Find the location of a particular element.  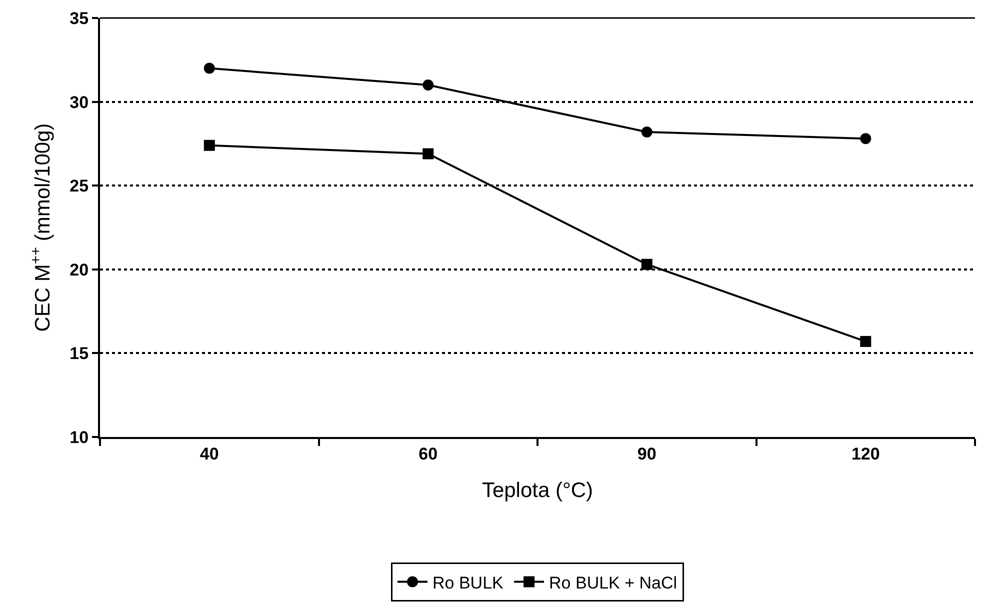

y-tick-label: 15 is located at coordinates (79, 354).